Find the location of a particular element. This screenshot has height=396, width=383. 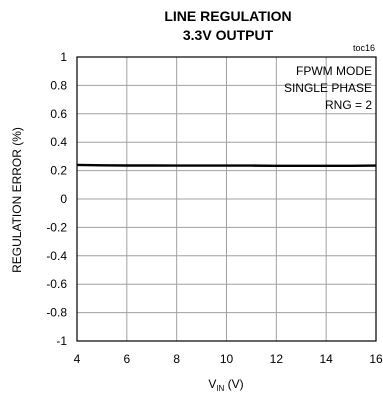

y-tick-label: 0.6 is located at coordinates (58, 114).